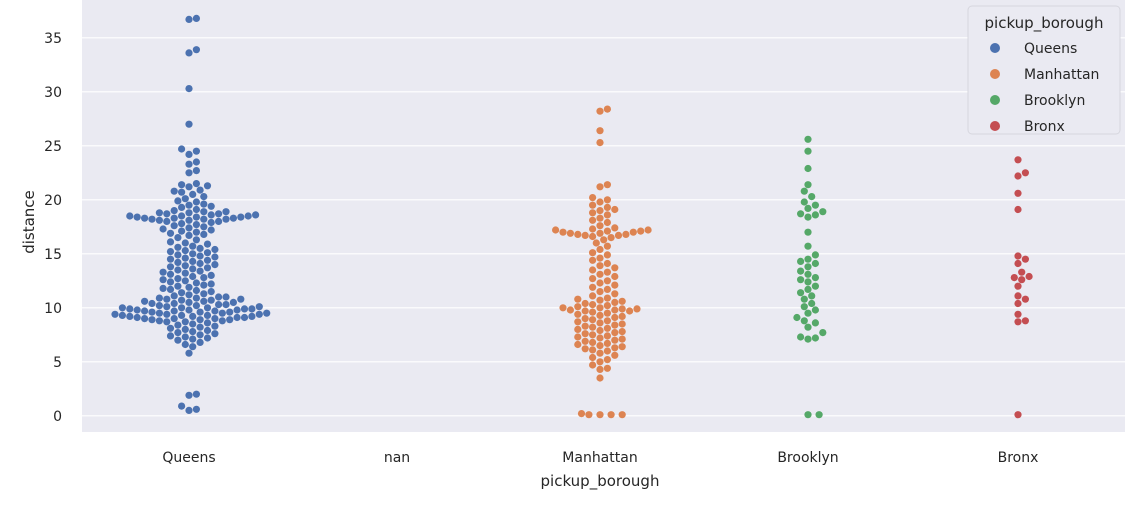 This screenshot has width=1125, height=507. Describe the element at coordinates (397, 458) in the screenshot. I see `x-tick-label: nan` at that location.